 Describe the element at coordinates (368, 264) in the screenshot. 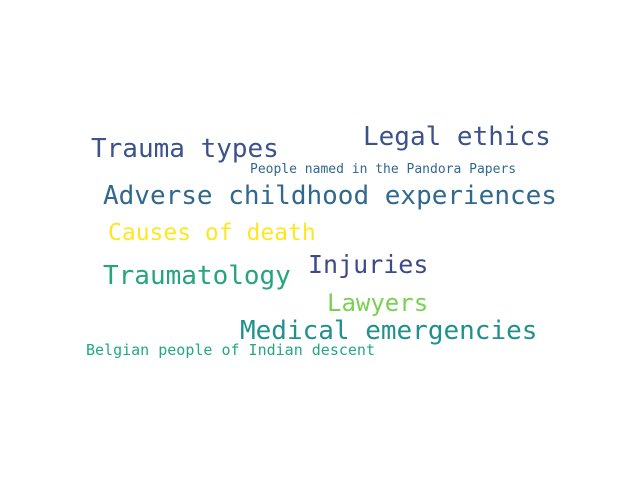

I see `word-injuries: Injuries` at that location.